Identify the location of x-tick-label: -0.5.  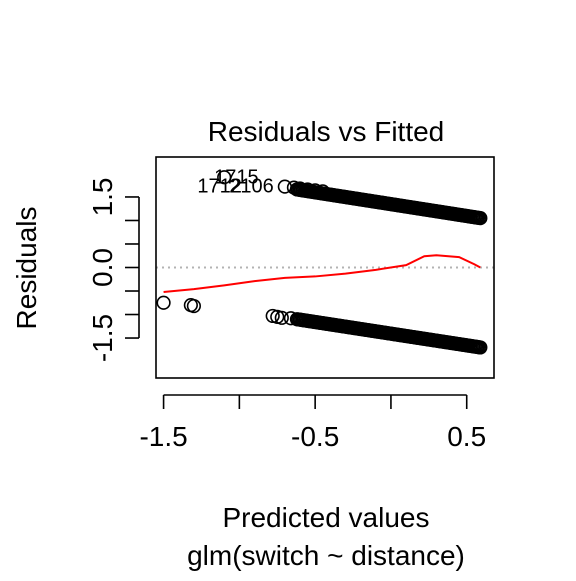
(315, 436).